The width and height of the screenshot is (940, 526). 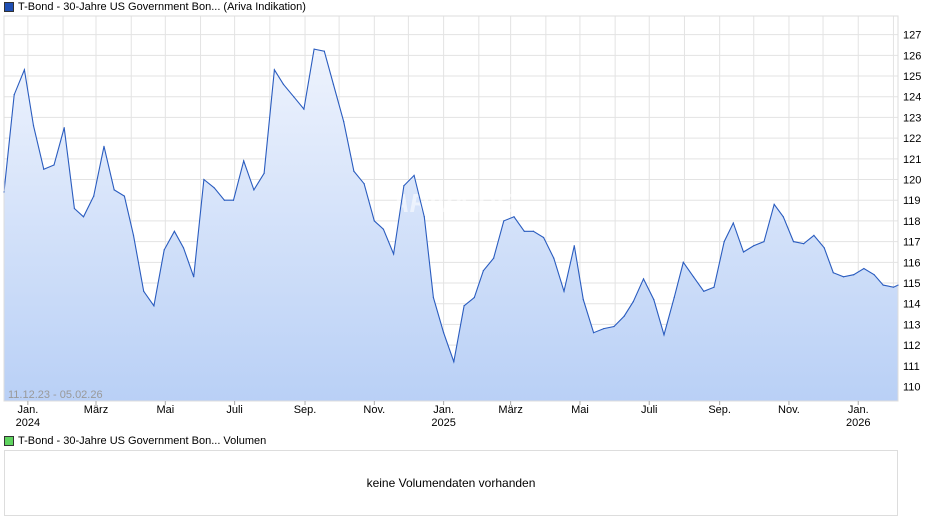 What do you see at coordinates (858, 423) in the screenshot?
I see `x-tick-year: 2026` at bounding box center [858, 423].